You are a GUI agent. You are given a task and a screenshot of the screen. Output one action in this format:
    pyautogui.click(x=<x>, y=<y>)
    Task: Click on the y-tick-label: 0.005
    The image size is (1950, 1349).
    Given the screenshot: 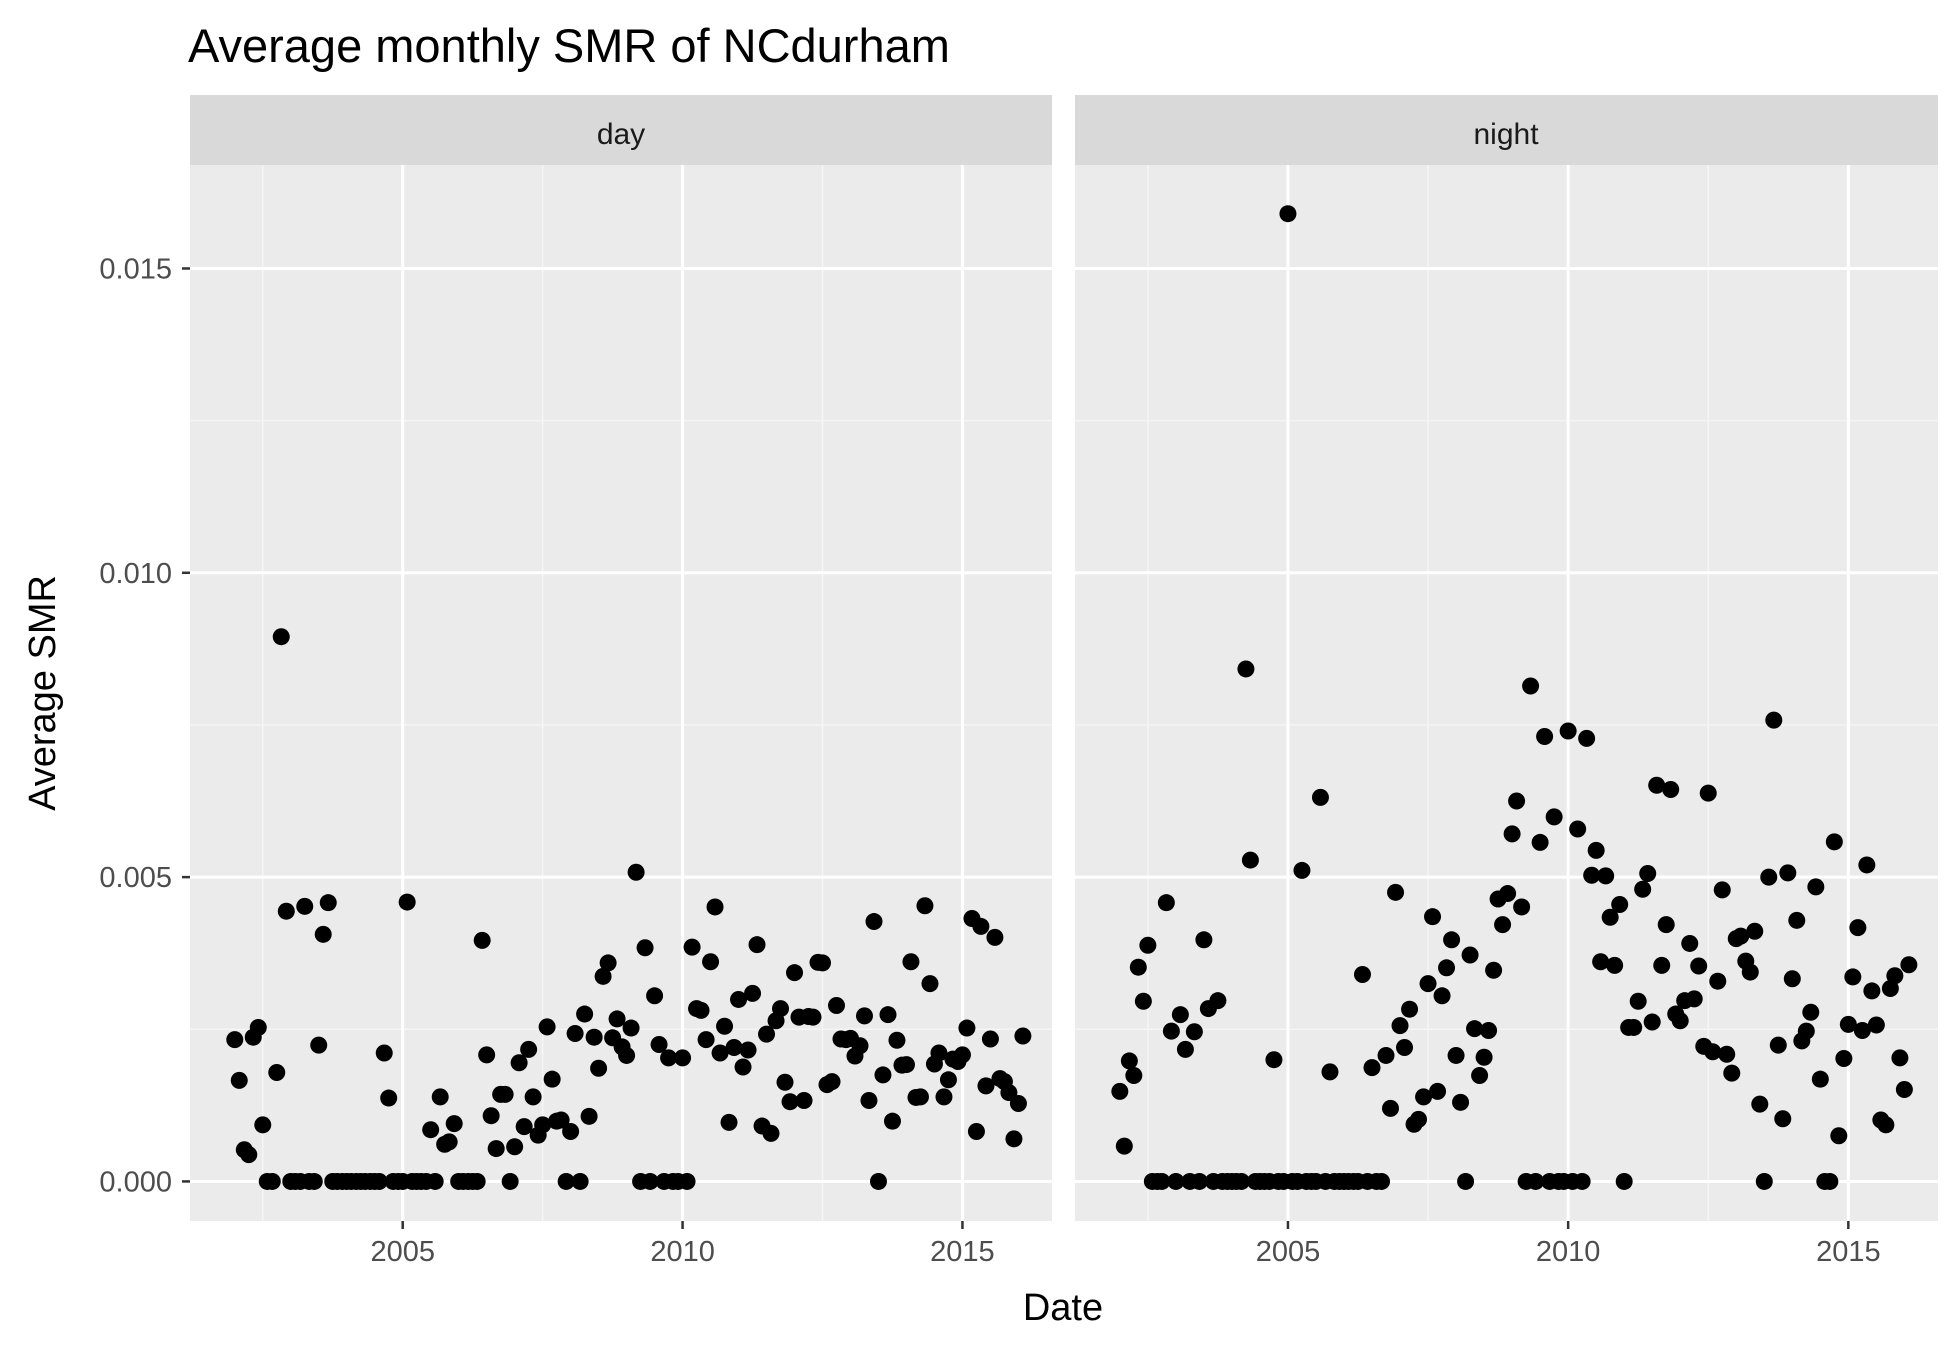 What is the action you would take?
    pyautogui.click(x=135, y=878)
    